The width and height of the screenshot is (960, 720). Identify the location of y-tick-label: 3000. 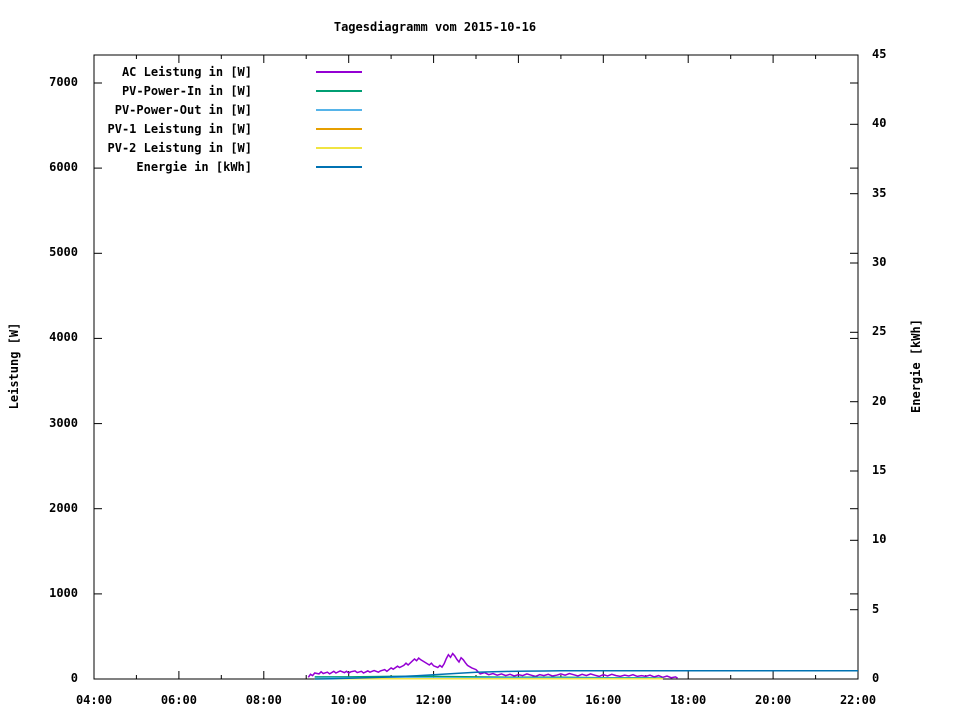
(63, 422).